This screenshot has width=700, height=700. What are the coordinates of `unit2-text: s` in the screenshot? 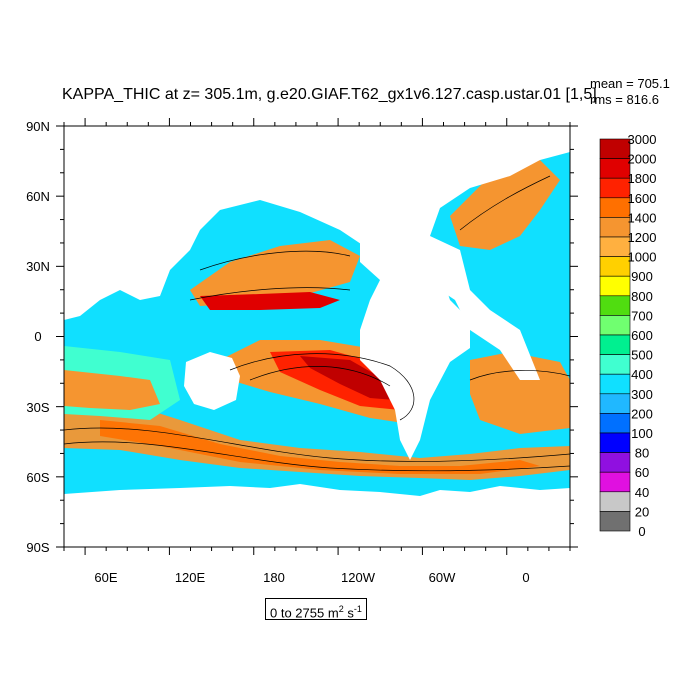 It's located at (348, 613).